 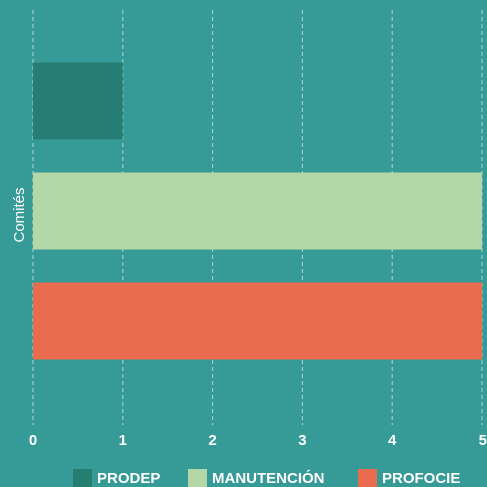 What do you see at coordinates (268, 478) in the screenshot?
I see `legend-label: MANUTENCIÓN` at bounding box center [268, 478].